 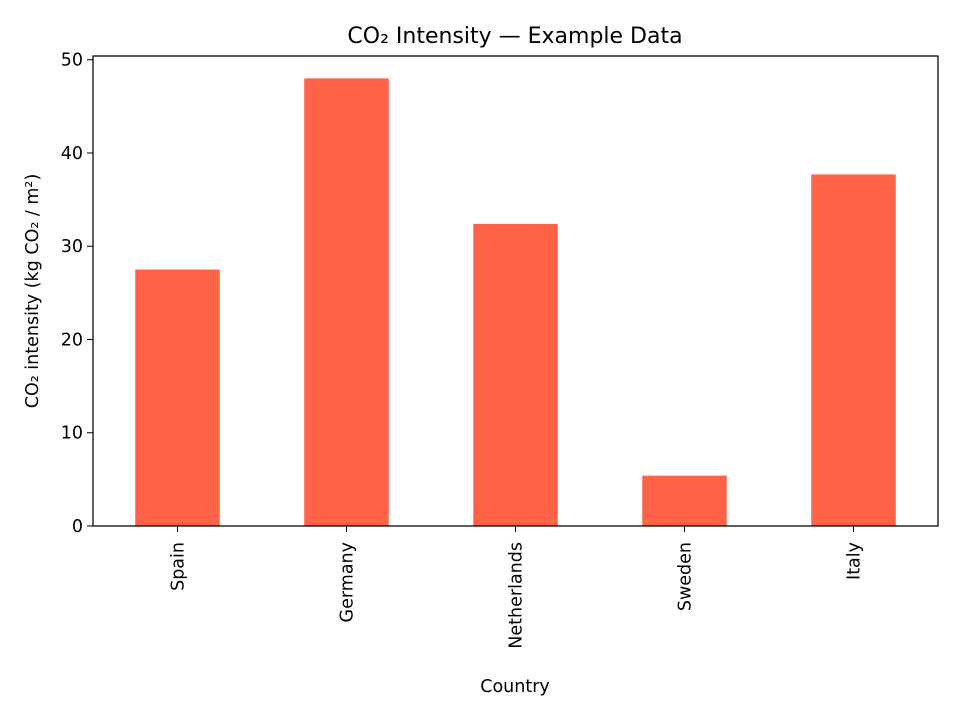 What do you see at coordinates (72, 247) in the screenshot?
I see `y-tick-label: 30` at bounding box center [72, 247].